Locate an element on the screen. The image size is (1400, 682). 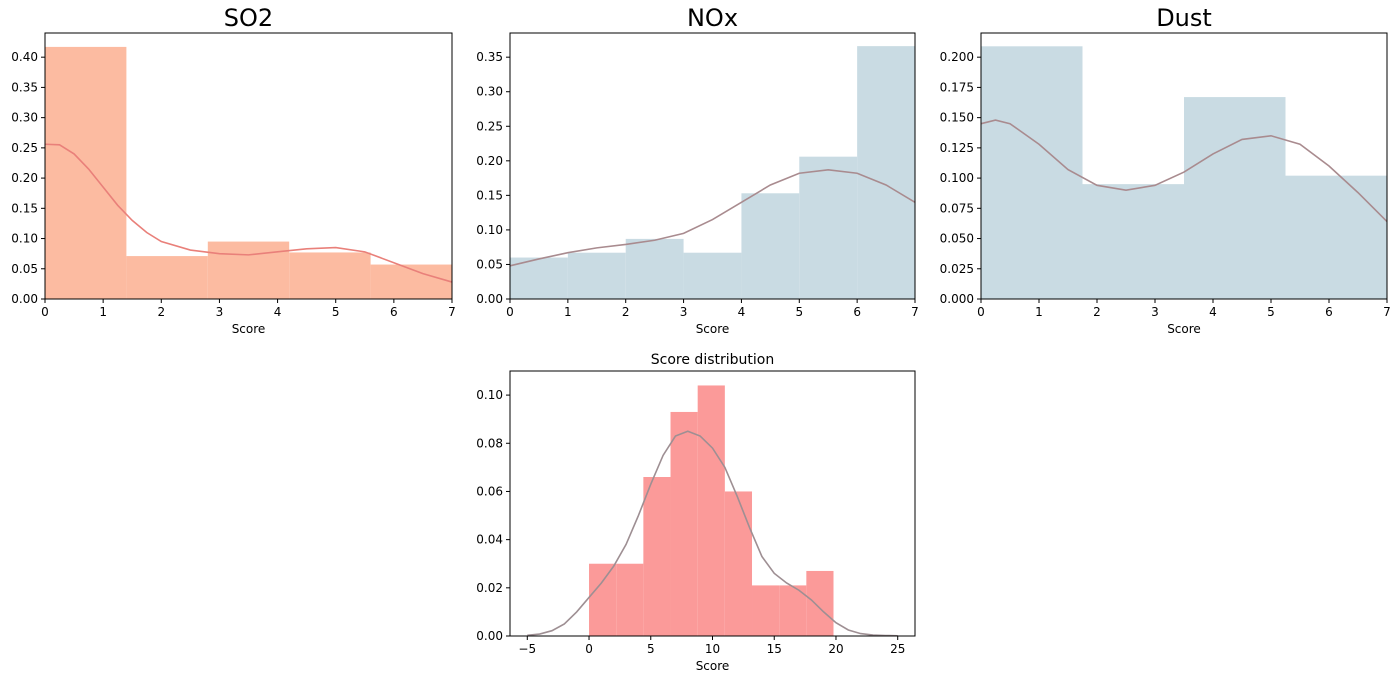
y-tick-label: 0.06 is located at coordinates (489, 491).